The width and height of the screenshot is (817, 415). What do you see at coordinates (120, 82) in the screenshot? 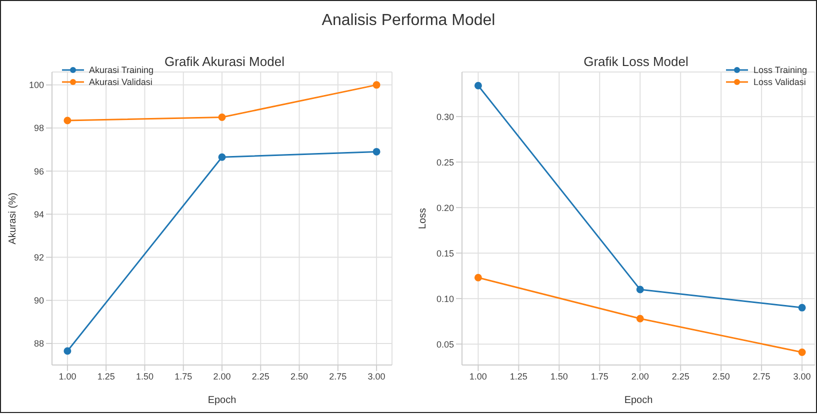
I see `legend-label: Akurasi Validasi` at bounding box center [120, 82].